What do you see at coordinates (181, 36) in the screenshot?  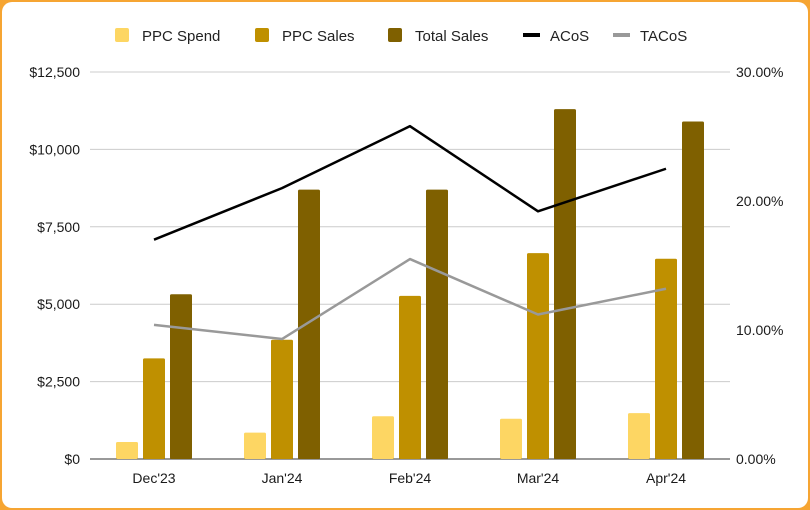 I see `legend-label-ppc-spend: PPC Spend` at bounding box center [181, 36].